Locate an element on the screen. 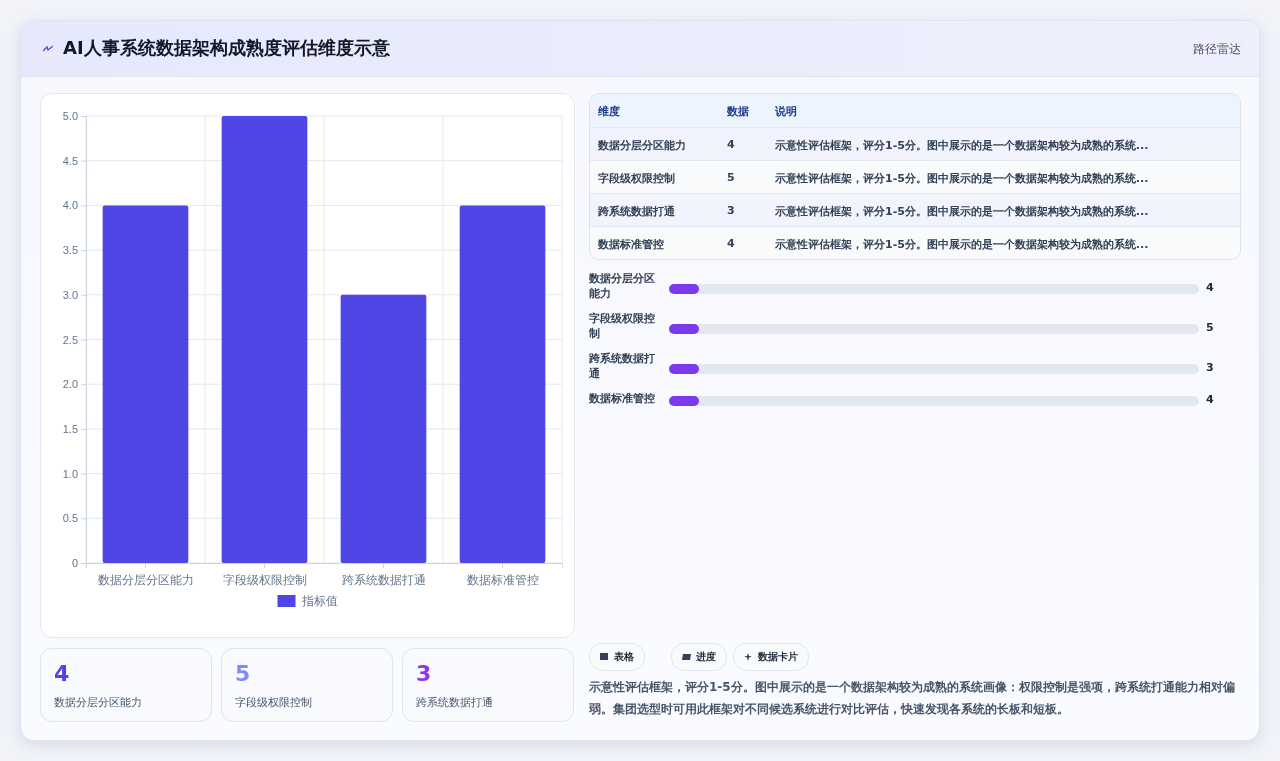 Image resolution: width=1280 pixels, height=761 pixels. y-tick-label: 1.5 is located at coordinates (70, 428).